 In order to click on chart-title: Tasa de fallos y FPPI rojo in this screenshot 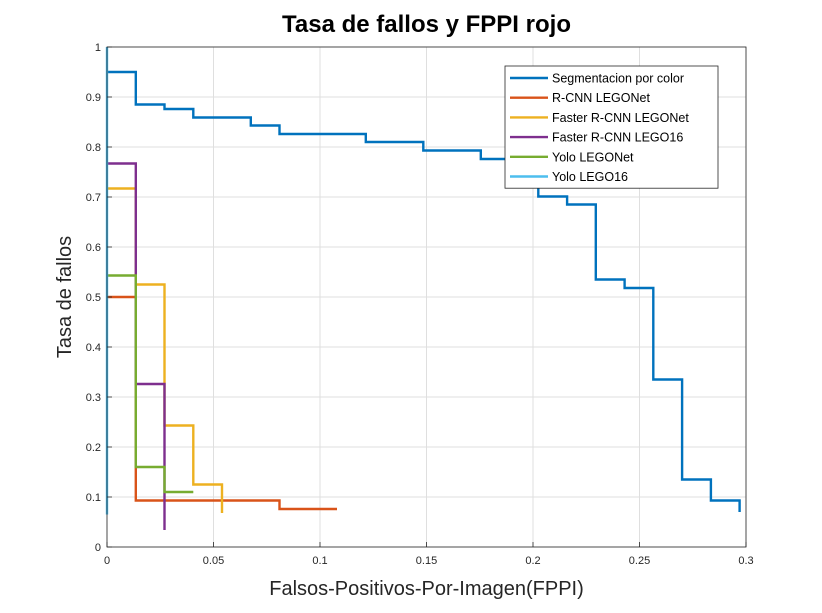, I will do `click(426, 24)`.